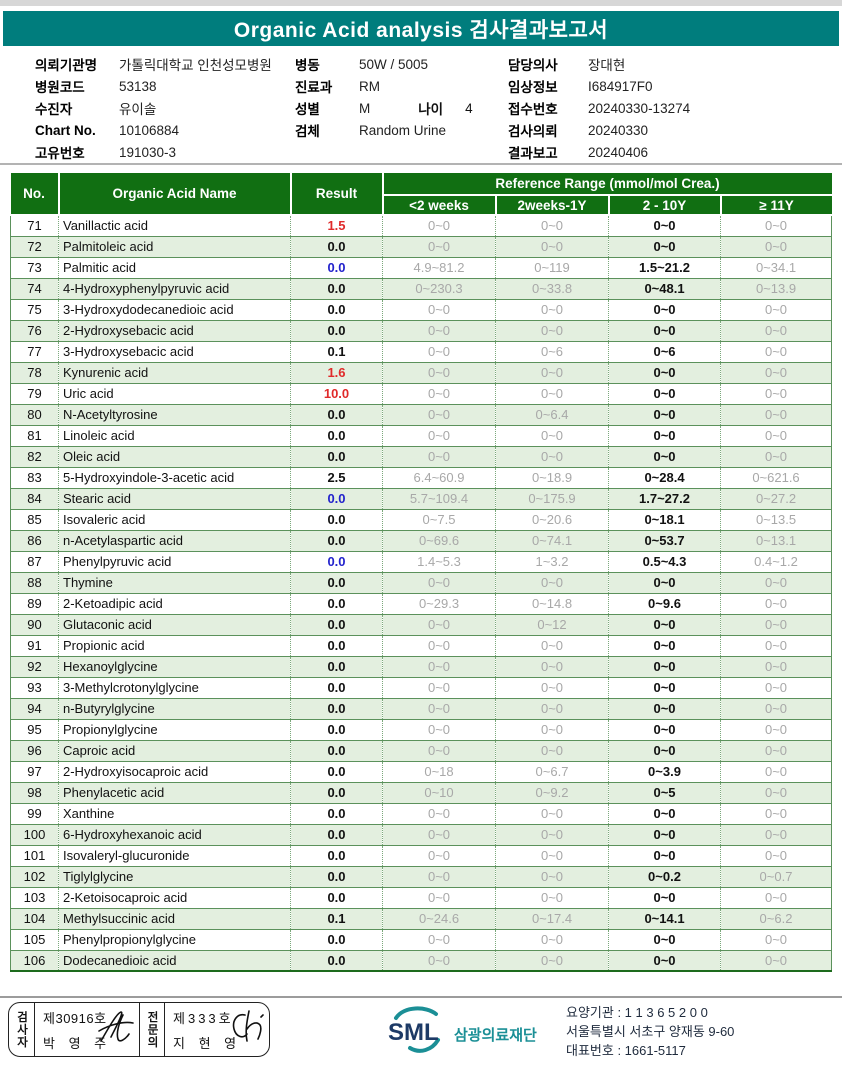 The image size is (842, 1065). I want to click on organic-acid-name: 3-Hydroxysebacic acid, so click(174, 351).